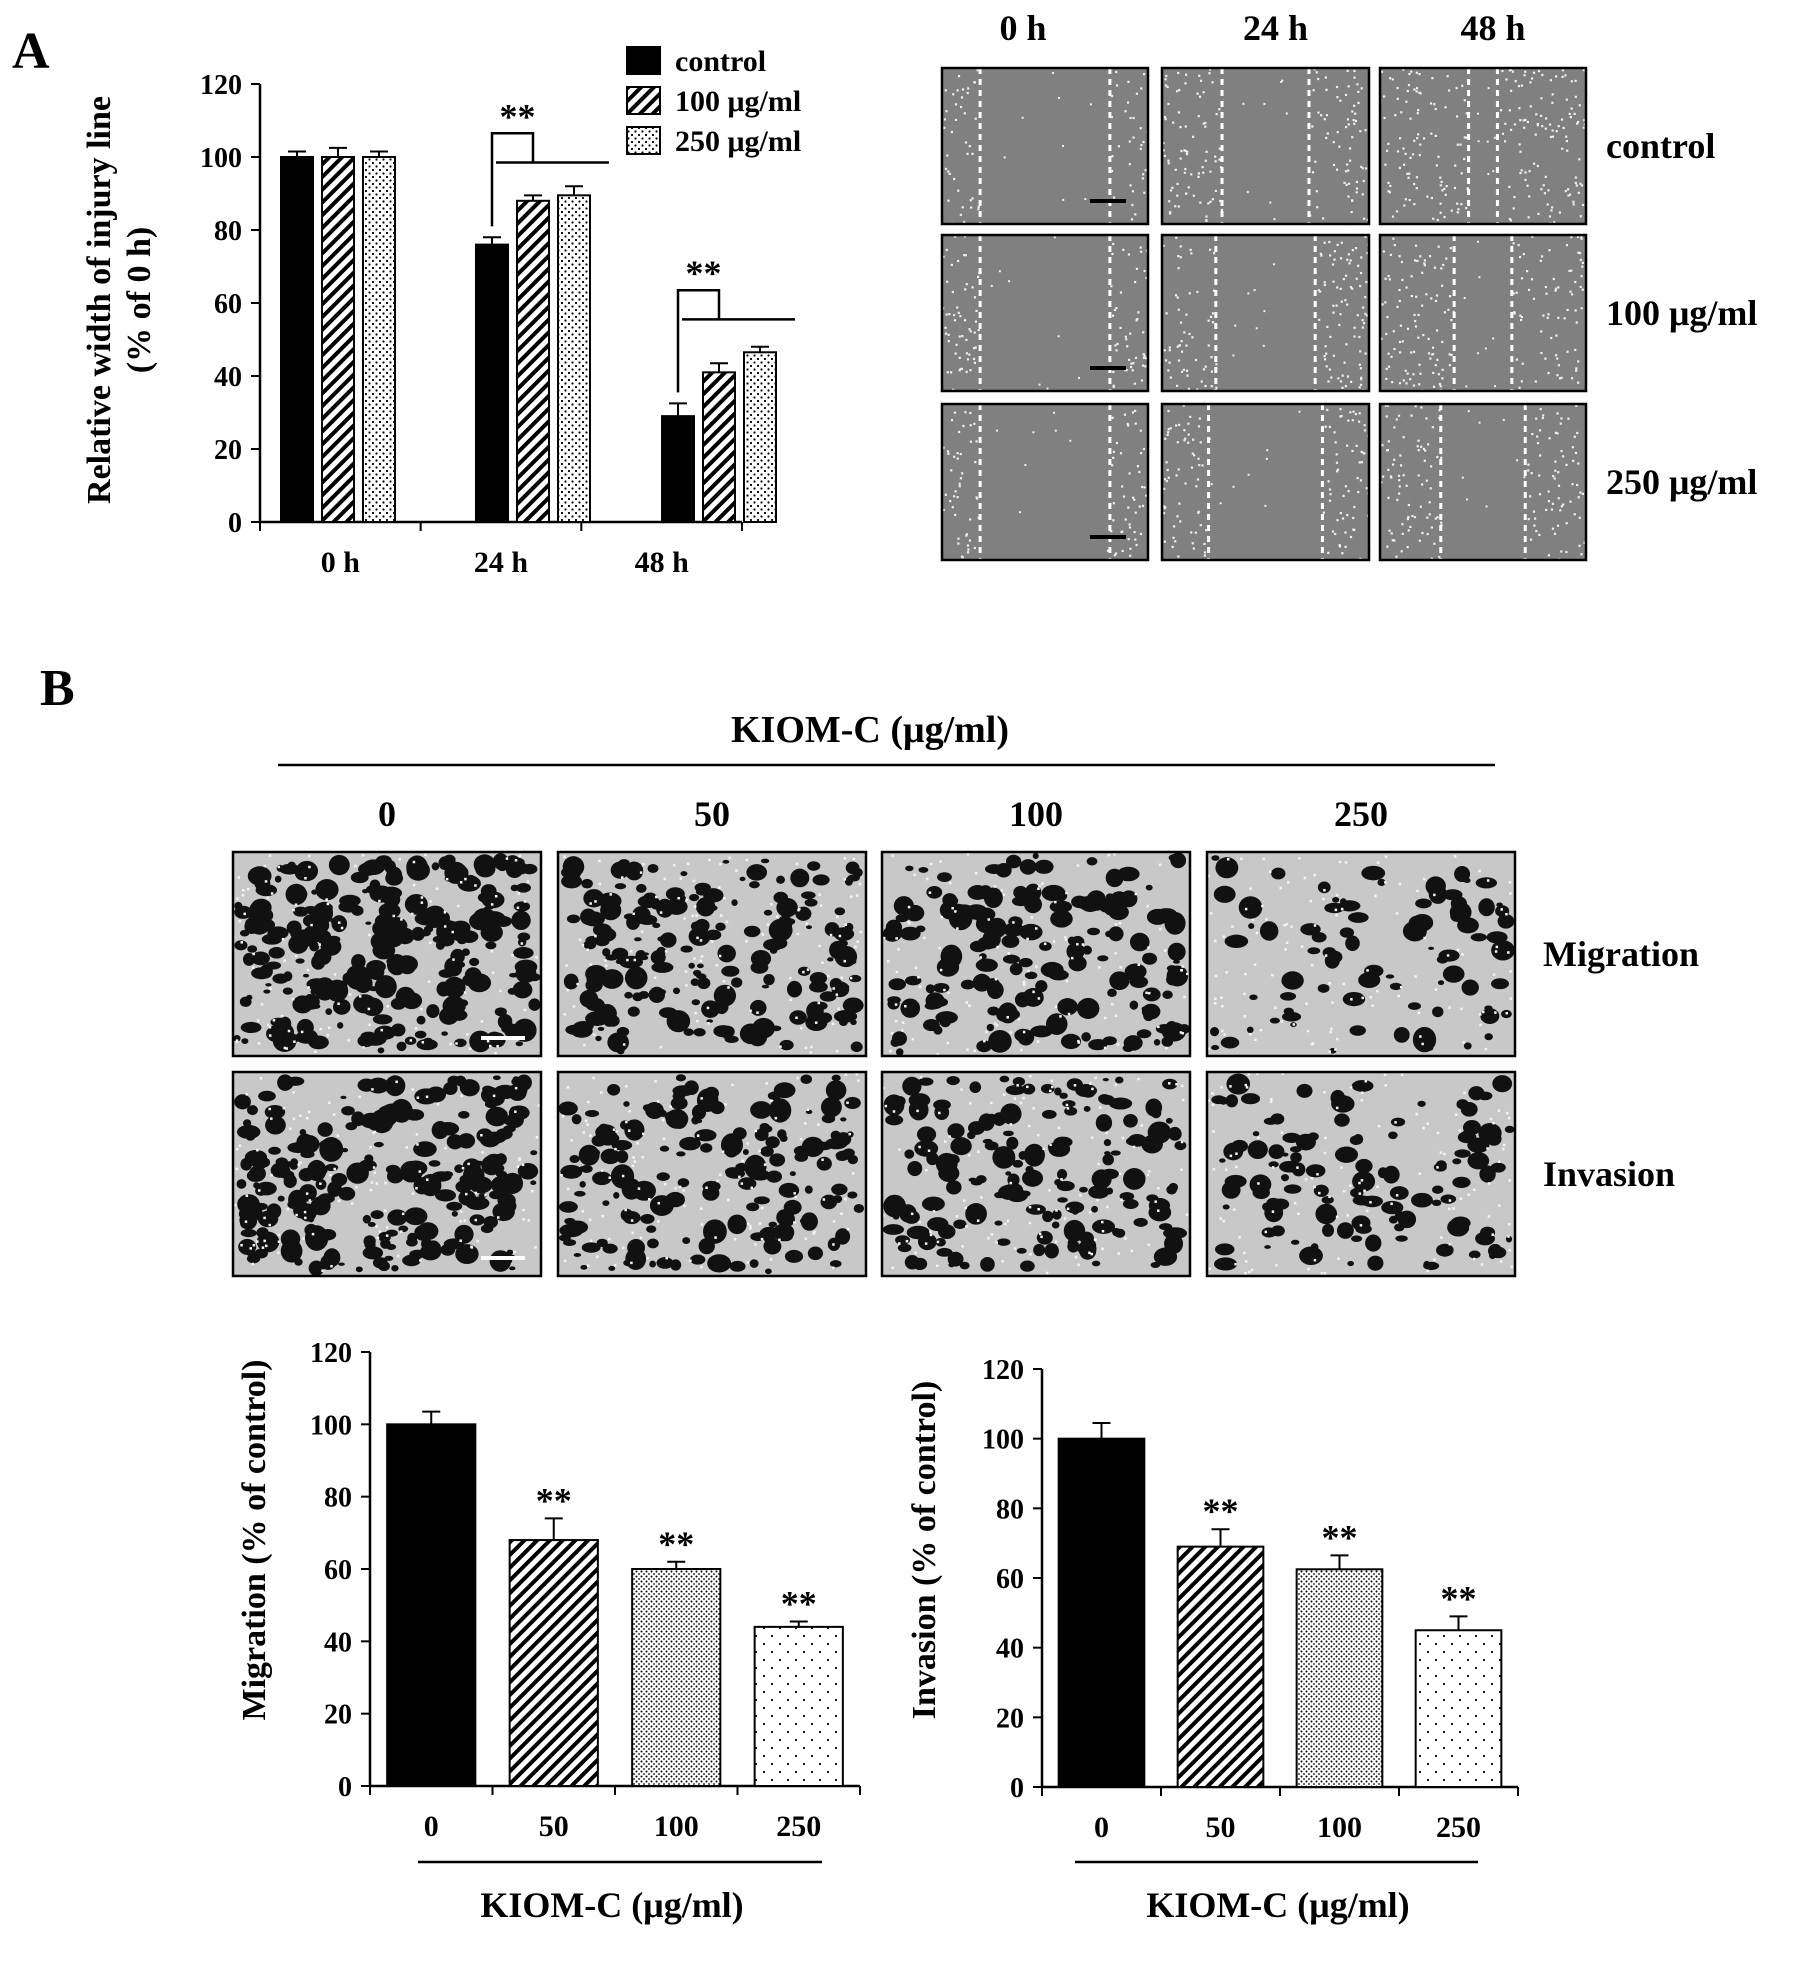  Describe the element at coordinates (139, 300) in the screenshot. I see `chart-a-ylabel-unit: (% of 0 h)` at that location.